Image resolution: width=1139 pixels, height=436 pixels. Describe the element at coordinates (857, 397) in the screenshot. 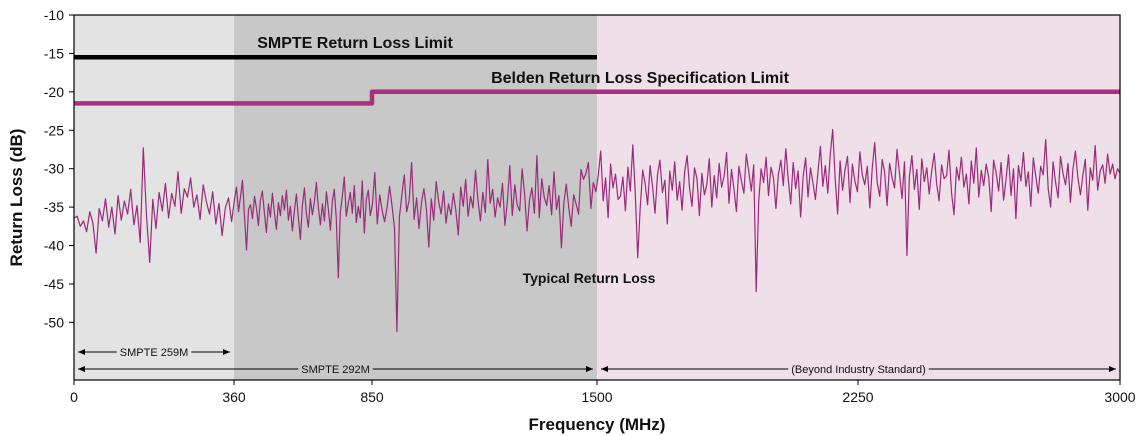

I see `x-tick-label: 2250` at that location.